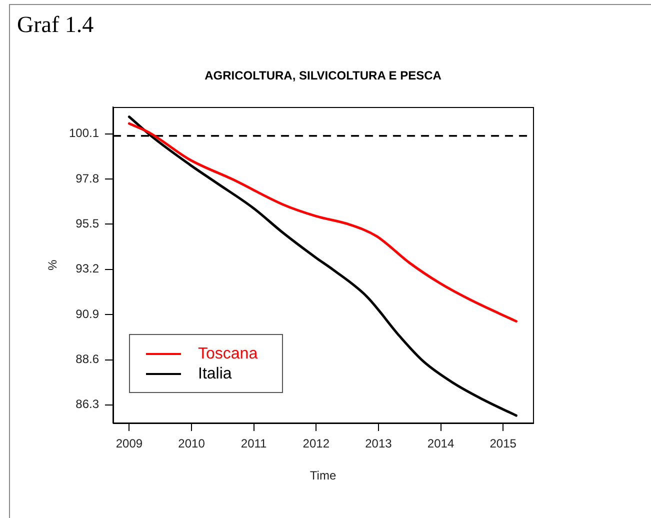 The width and height of the screenshot is (651, 518). What do you see at coordinates (88, 359) in the screenshot?
I see `y-tick-label: 88.6` at bounding box center [88, 359].